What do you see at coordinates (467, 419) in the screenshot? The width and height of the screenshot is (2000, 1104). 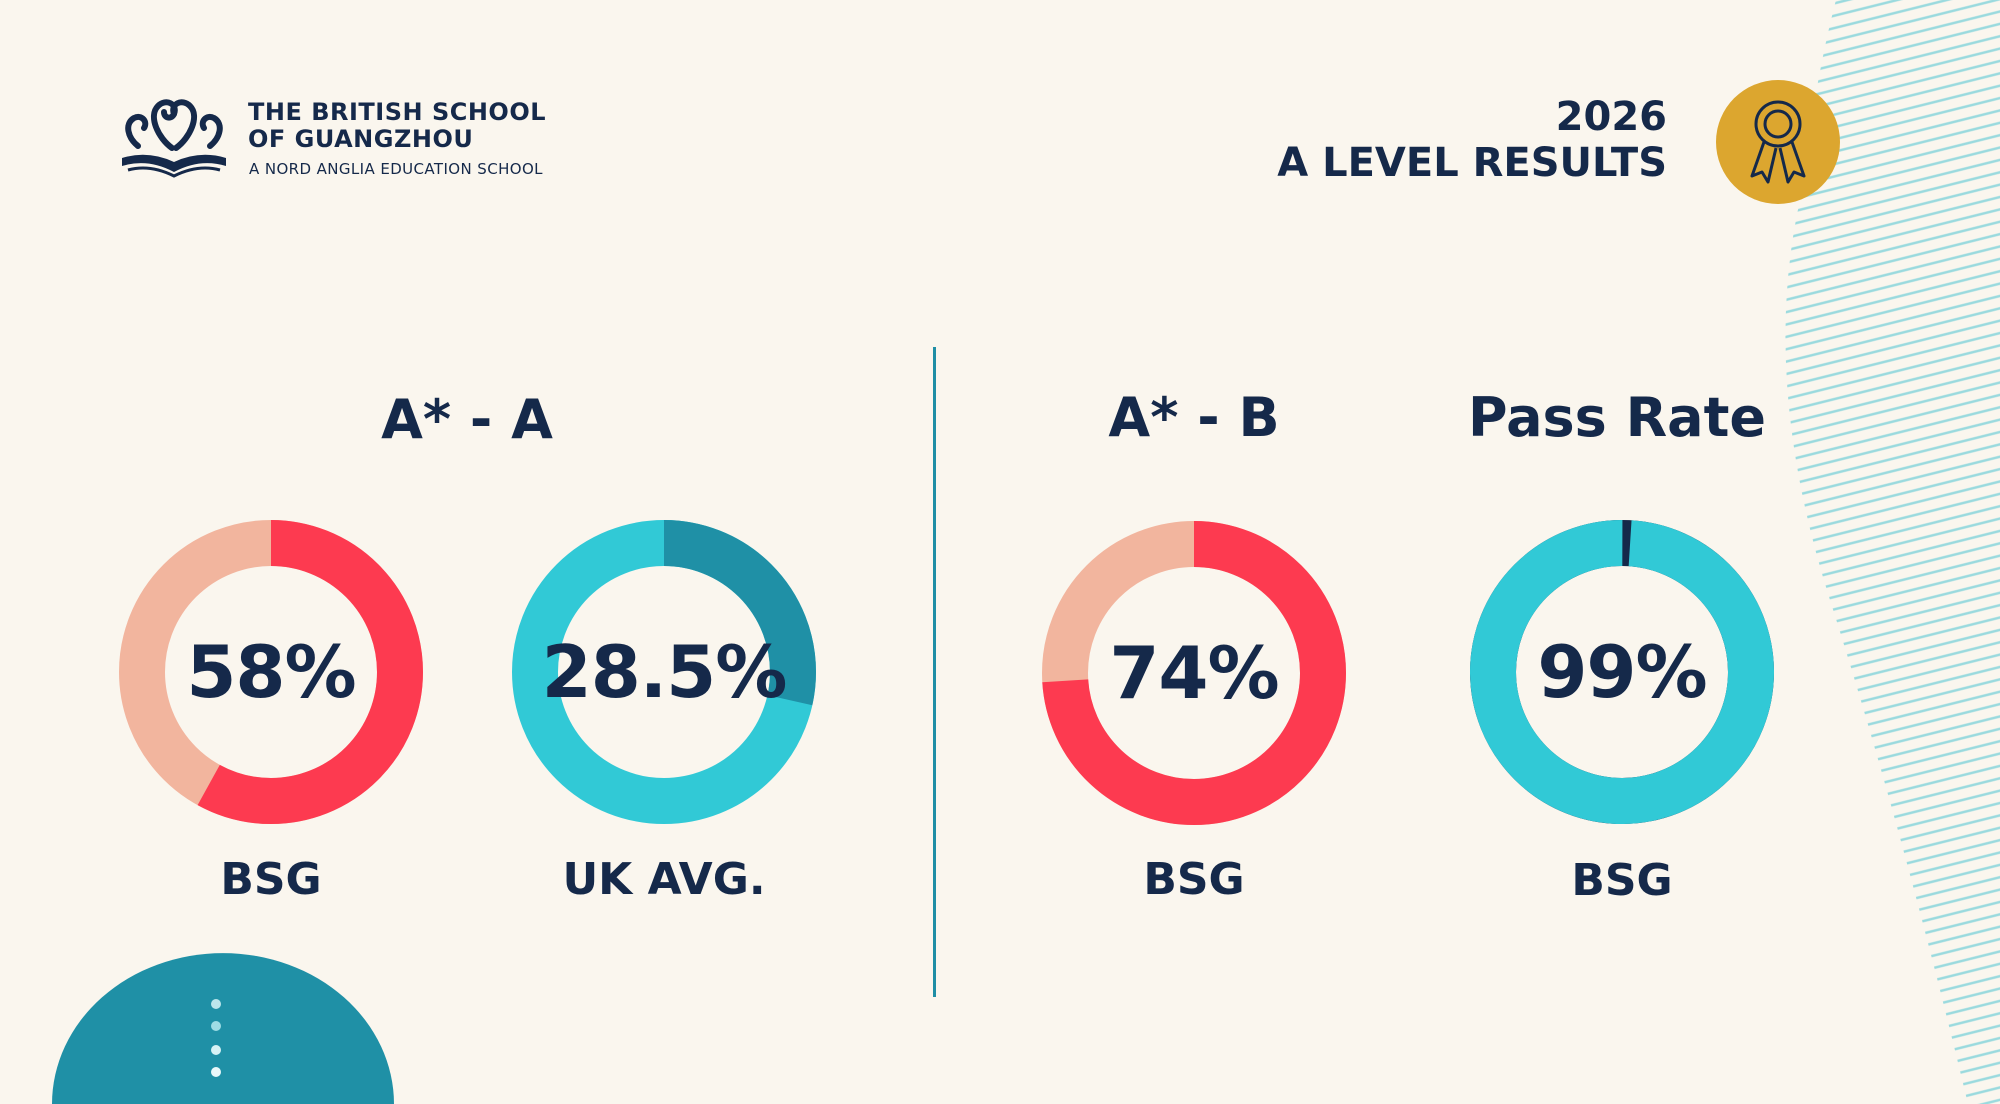 I see `heading-a-star-a: A* - A` at bounding box center [467, 419].